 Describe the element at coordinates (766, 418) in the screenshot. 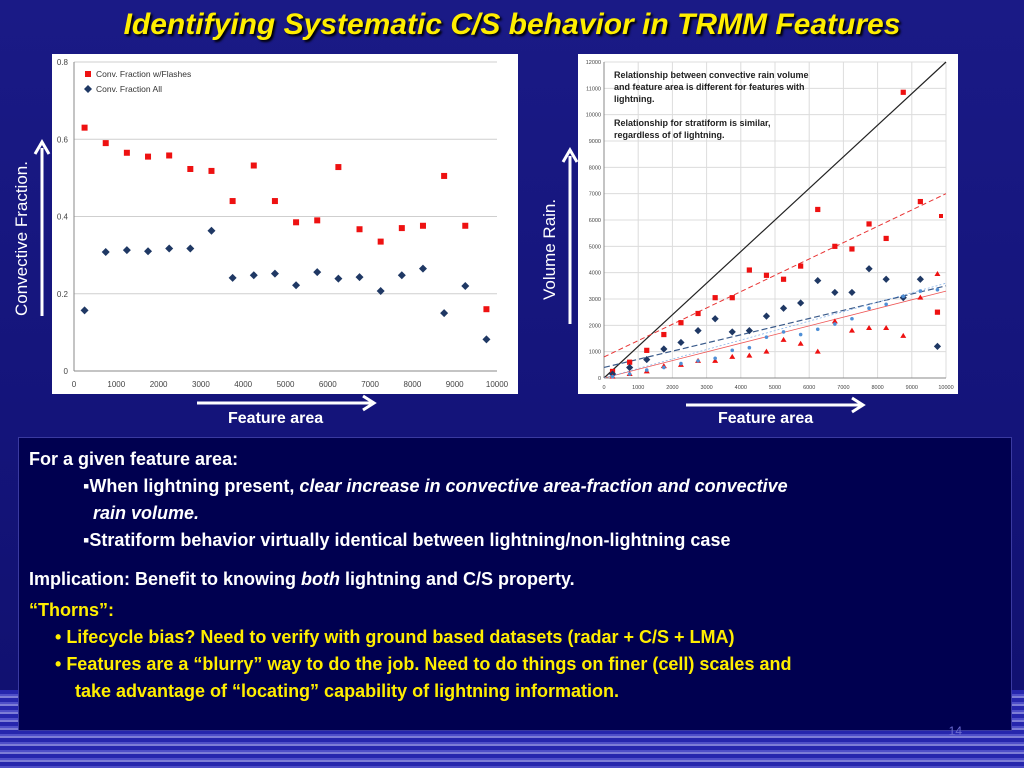

I see `right-feature-area-label: Feature area` at that location.